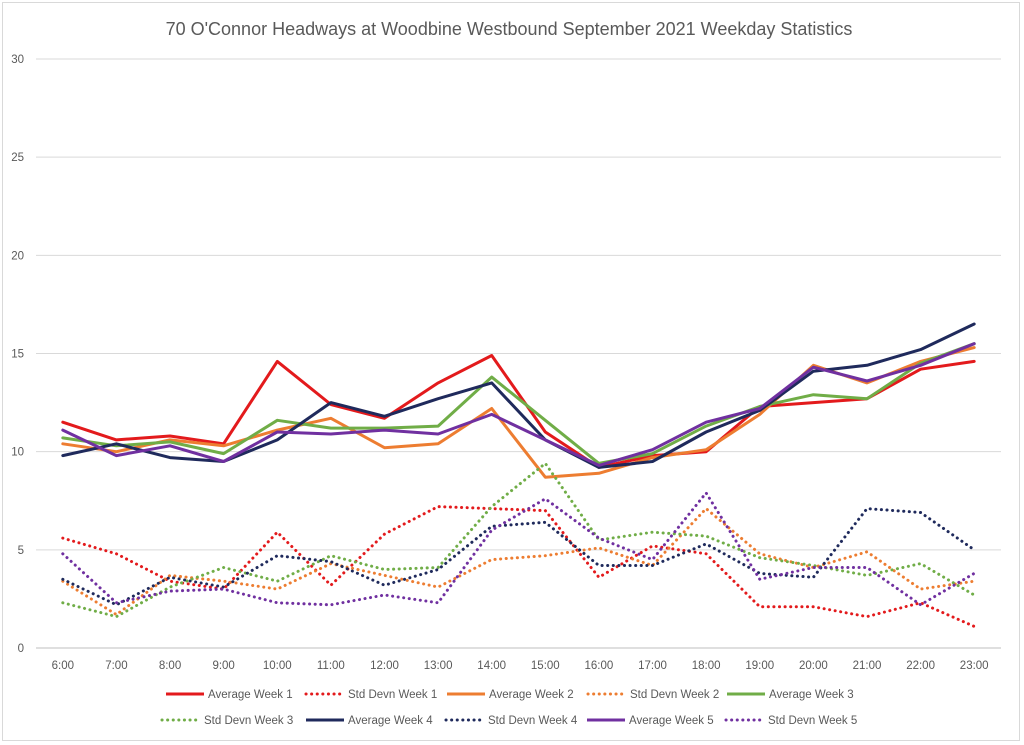  I want to click on x-tick-label: 19:00, so click(759, 666).